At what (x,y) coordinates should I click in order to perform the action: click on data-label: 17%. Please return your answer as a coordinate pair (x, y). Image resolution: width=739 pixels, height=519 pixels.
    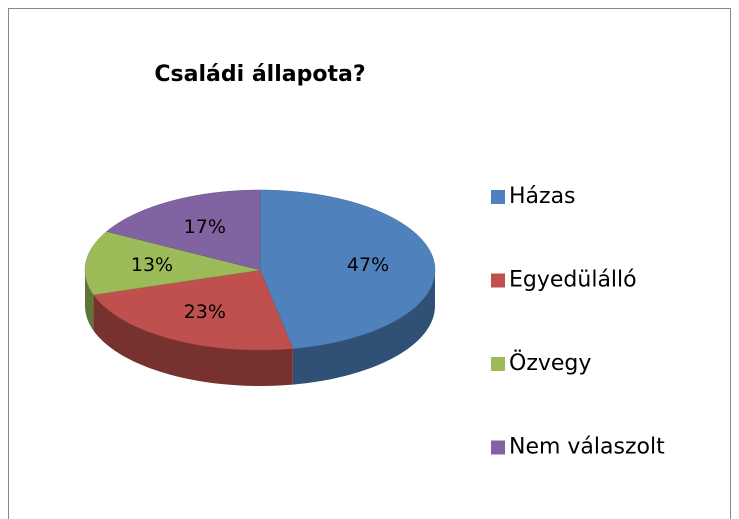
    Looking at the image, I should click on (205, 227).